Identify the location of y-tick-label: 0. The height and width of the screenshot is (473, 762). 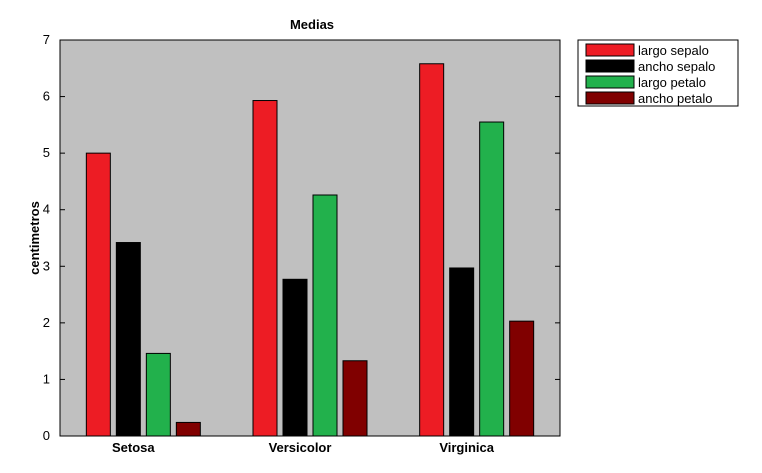
(46, 435).